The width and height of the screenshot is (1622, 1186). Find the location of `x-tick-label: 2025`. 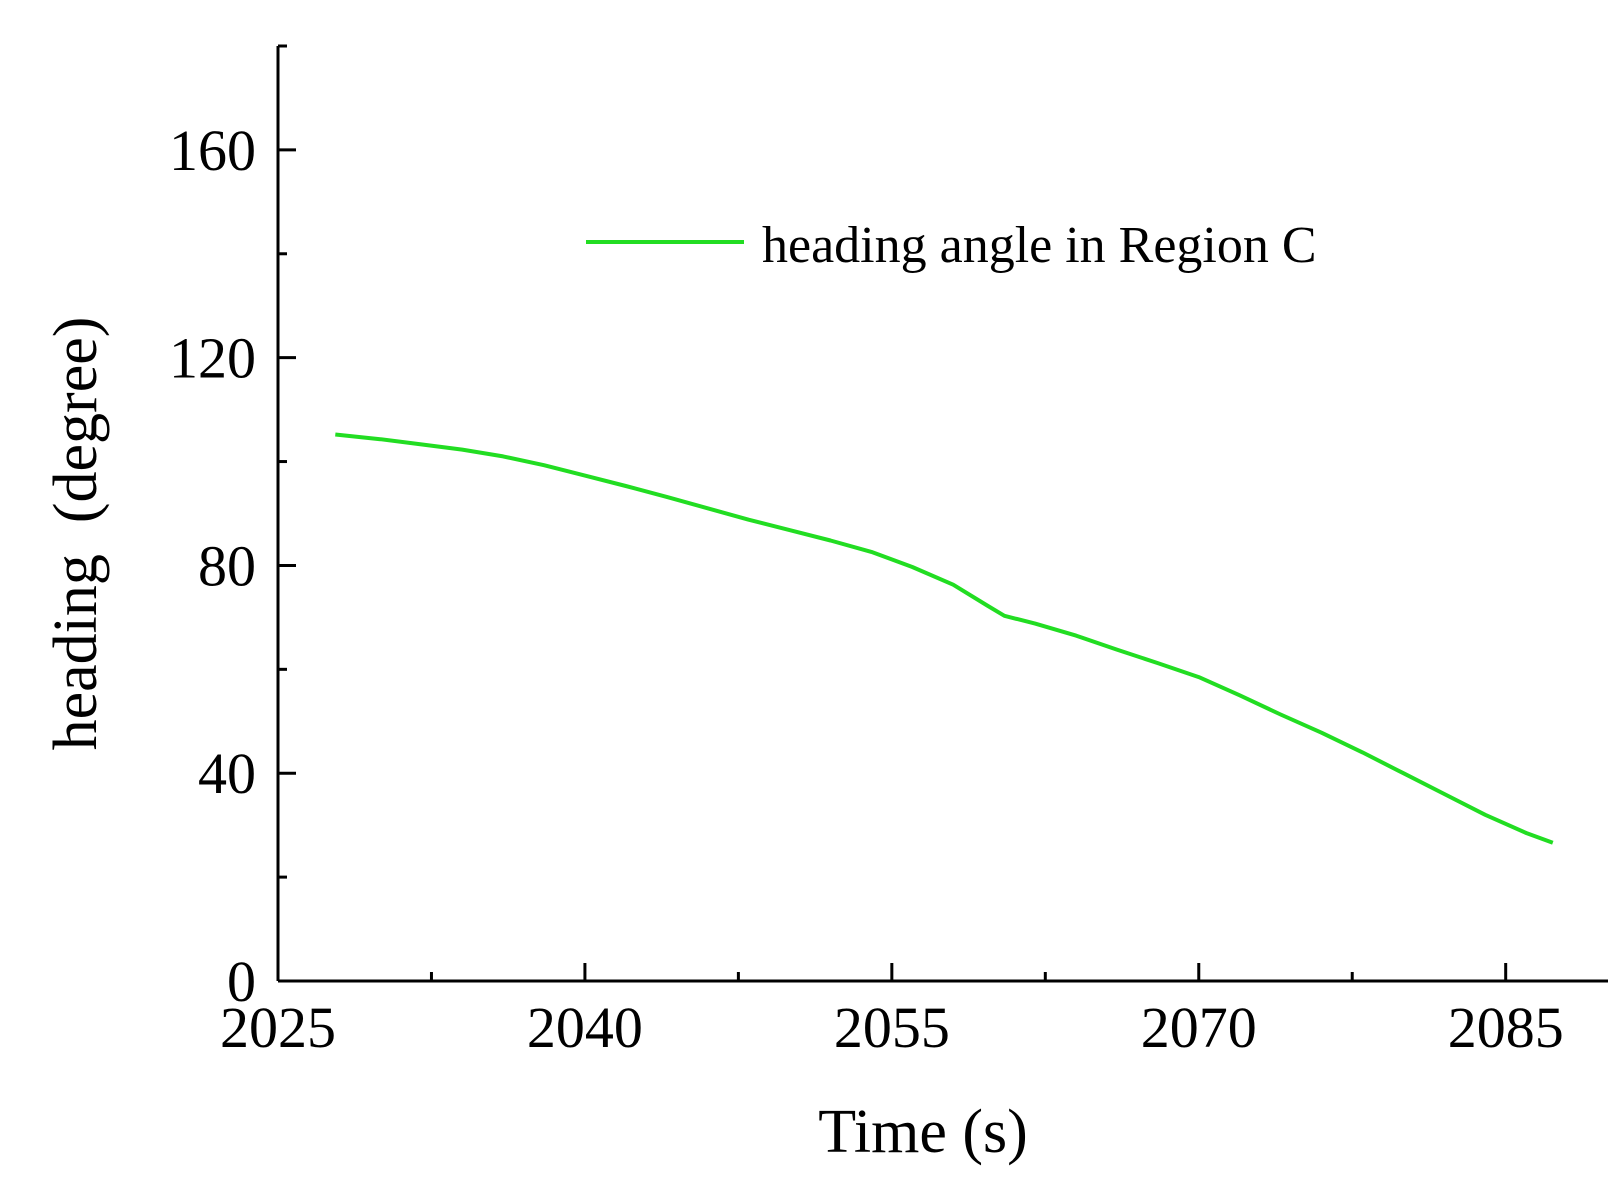

x-tick-label: 2025 is located at coordinates (278, 1027).